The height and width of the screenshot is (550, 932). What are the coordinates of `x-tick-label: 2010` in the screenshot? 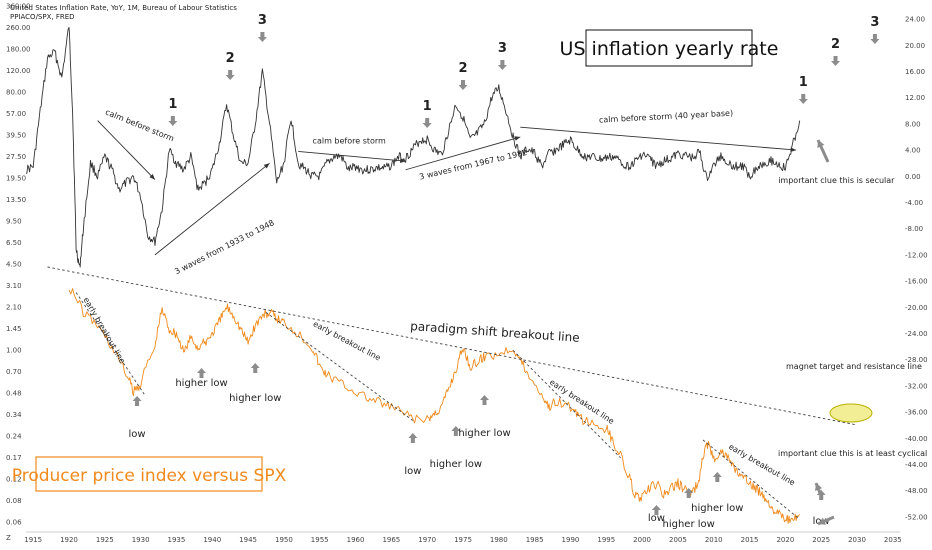 It's located at (714, 540).